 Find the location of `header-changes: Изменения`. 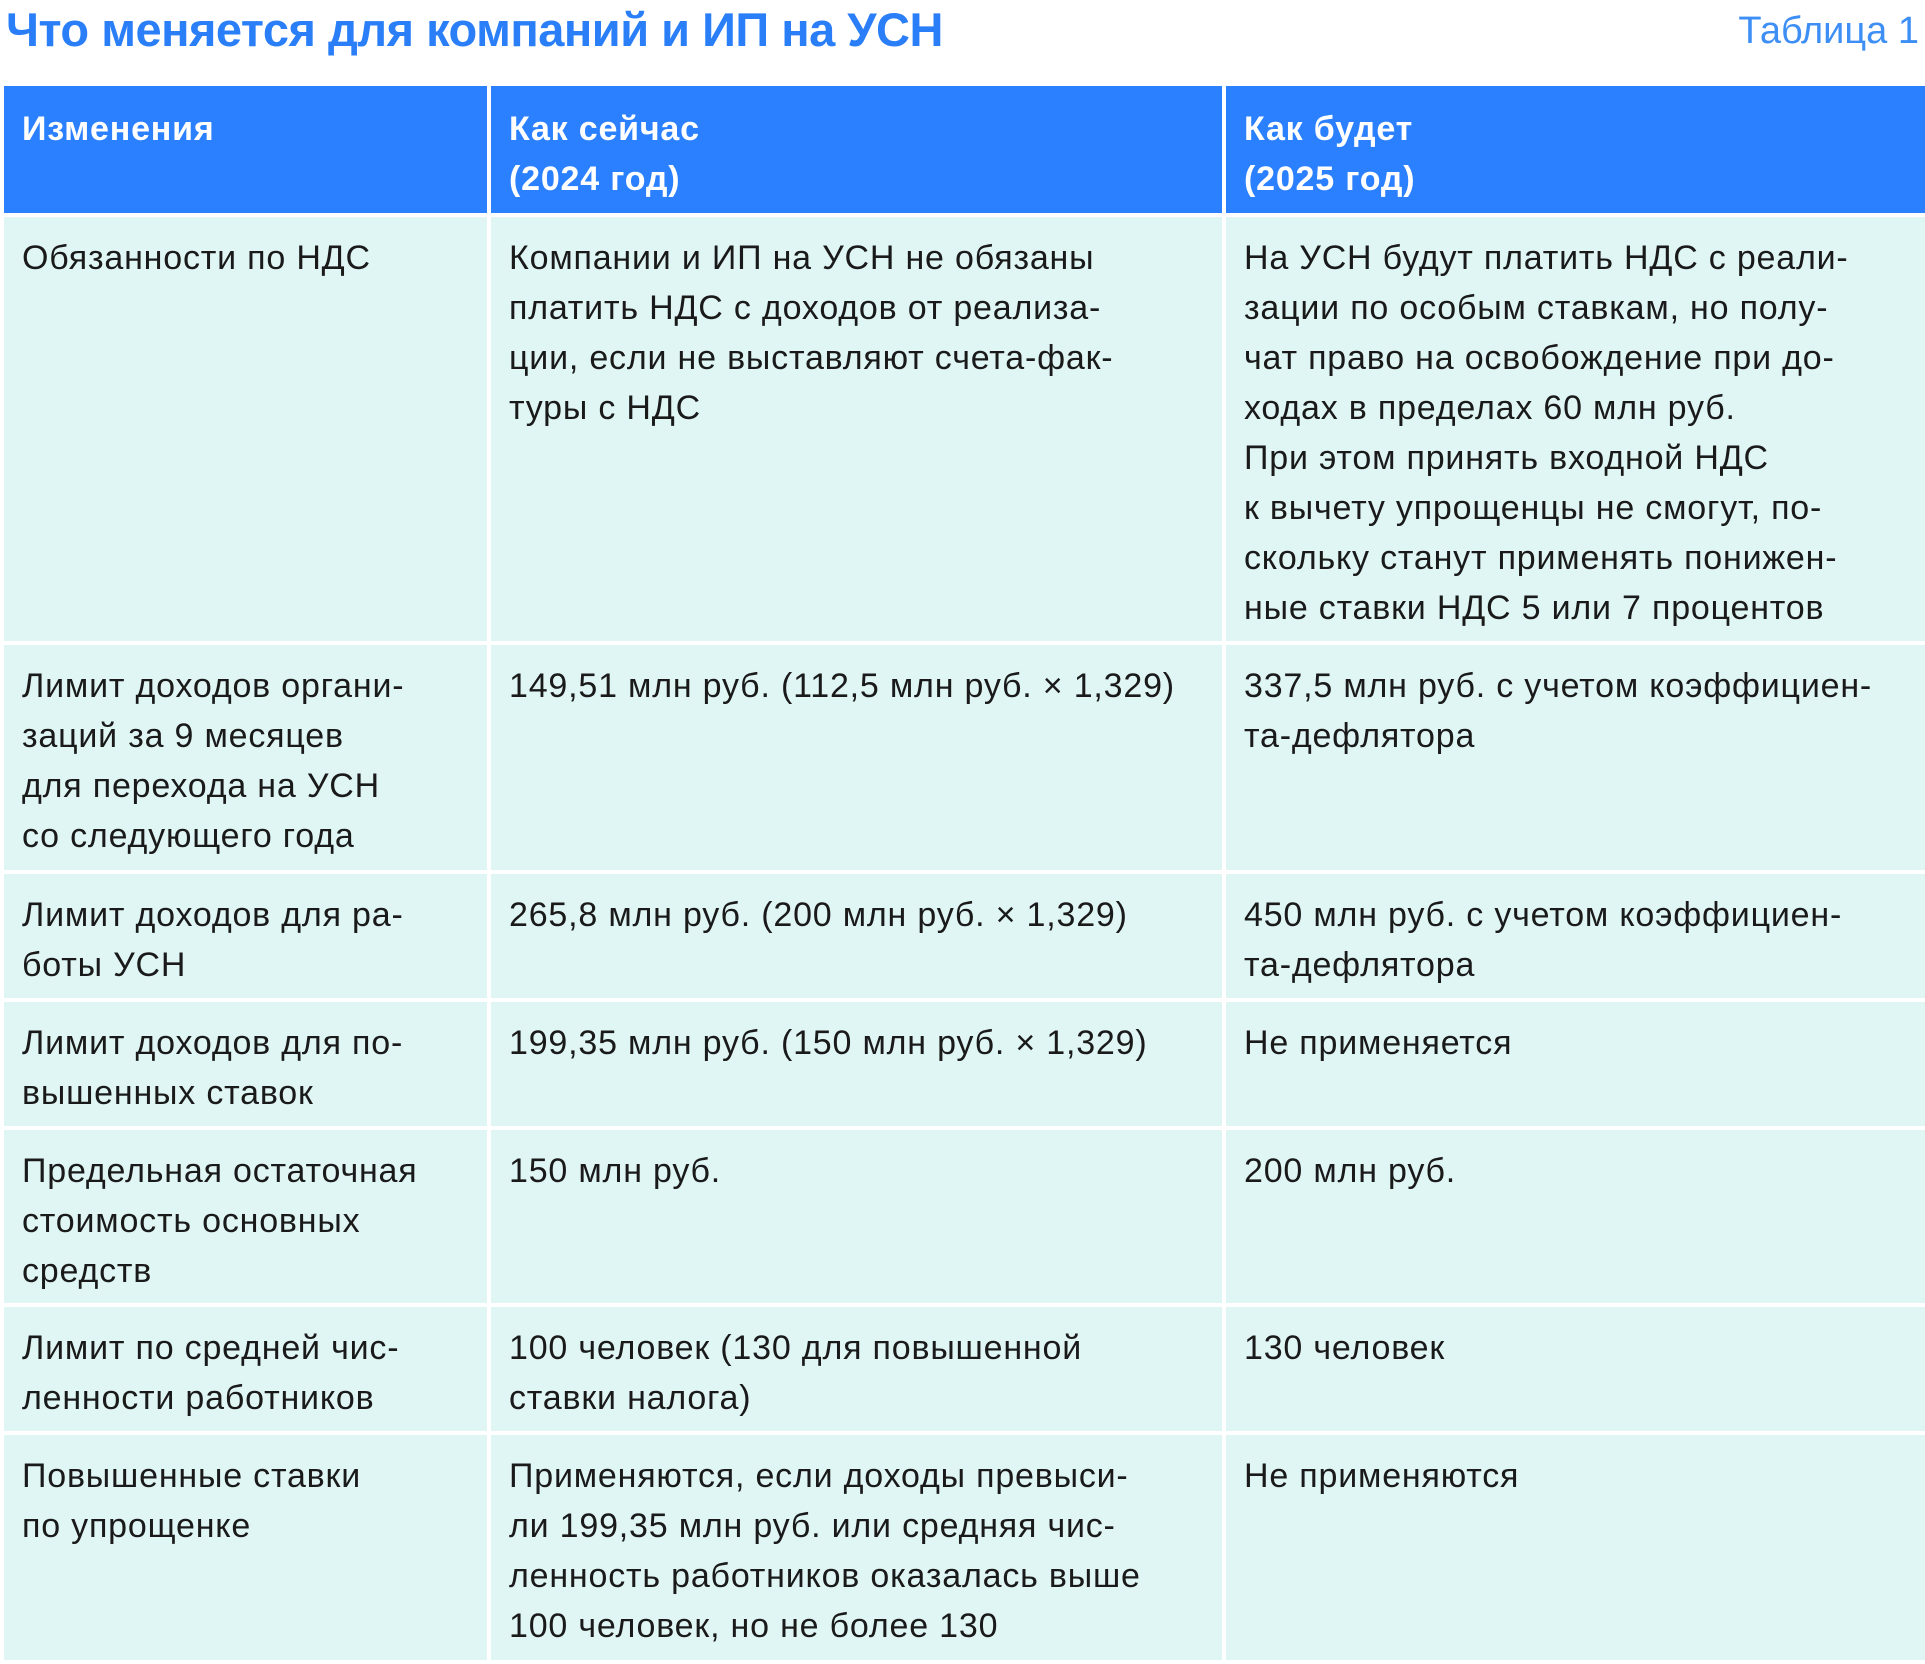

header-changes: Изменения is located at coordinates (245, 149).